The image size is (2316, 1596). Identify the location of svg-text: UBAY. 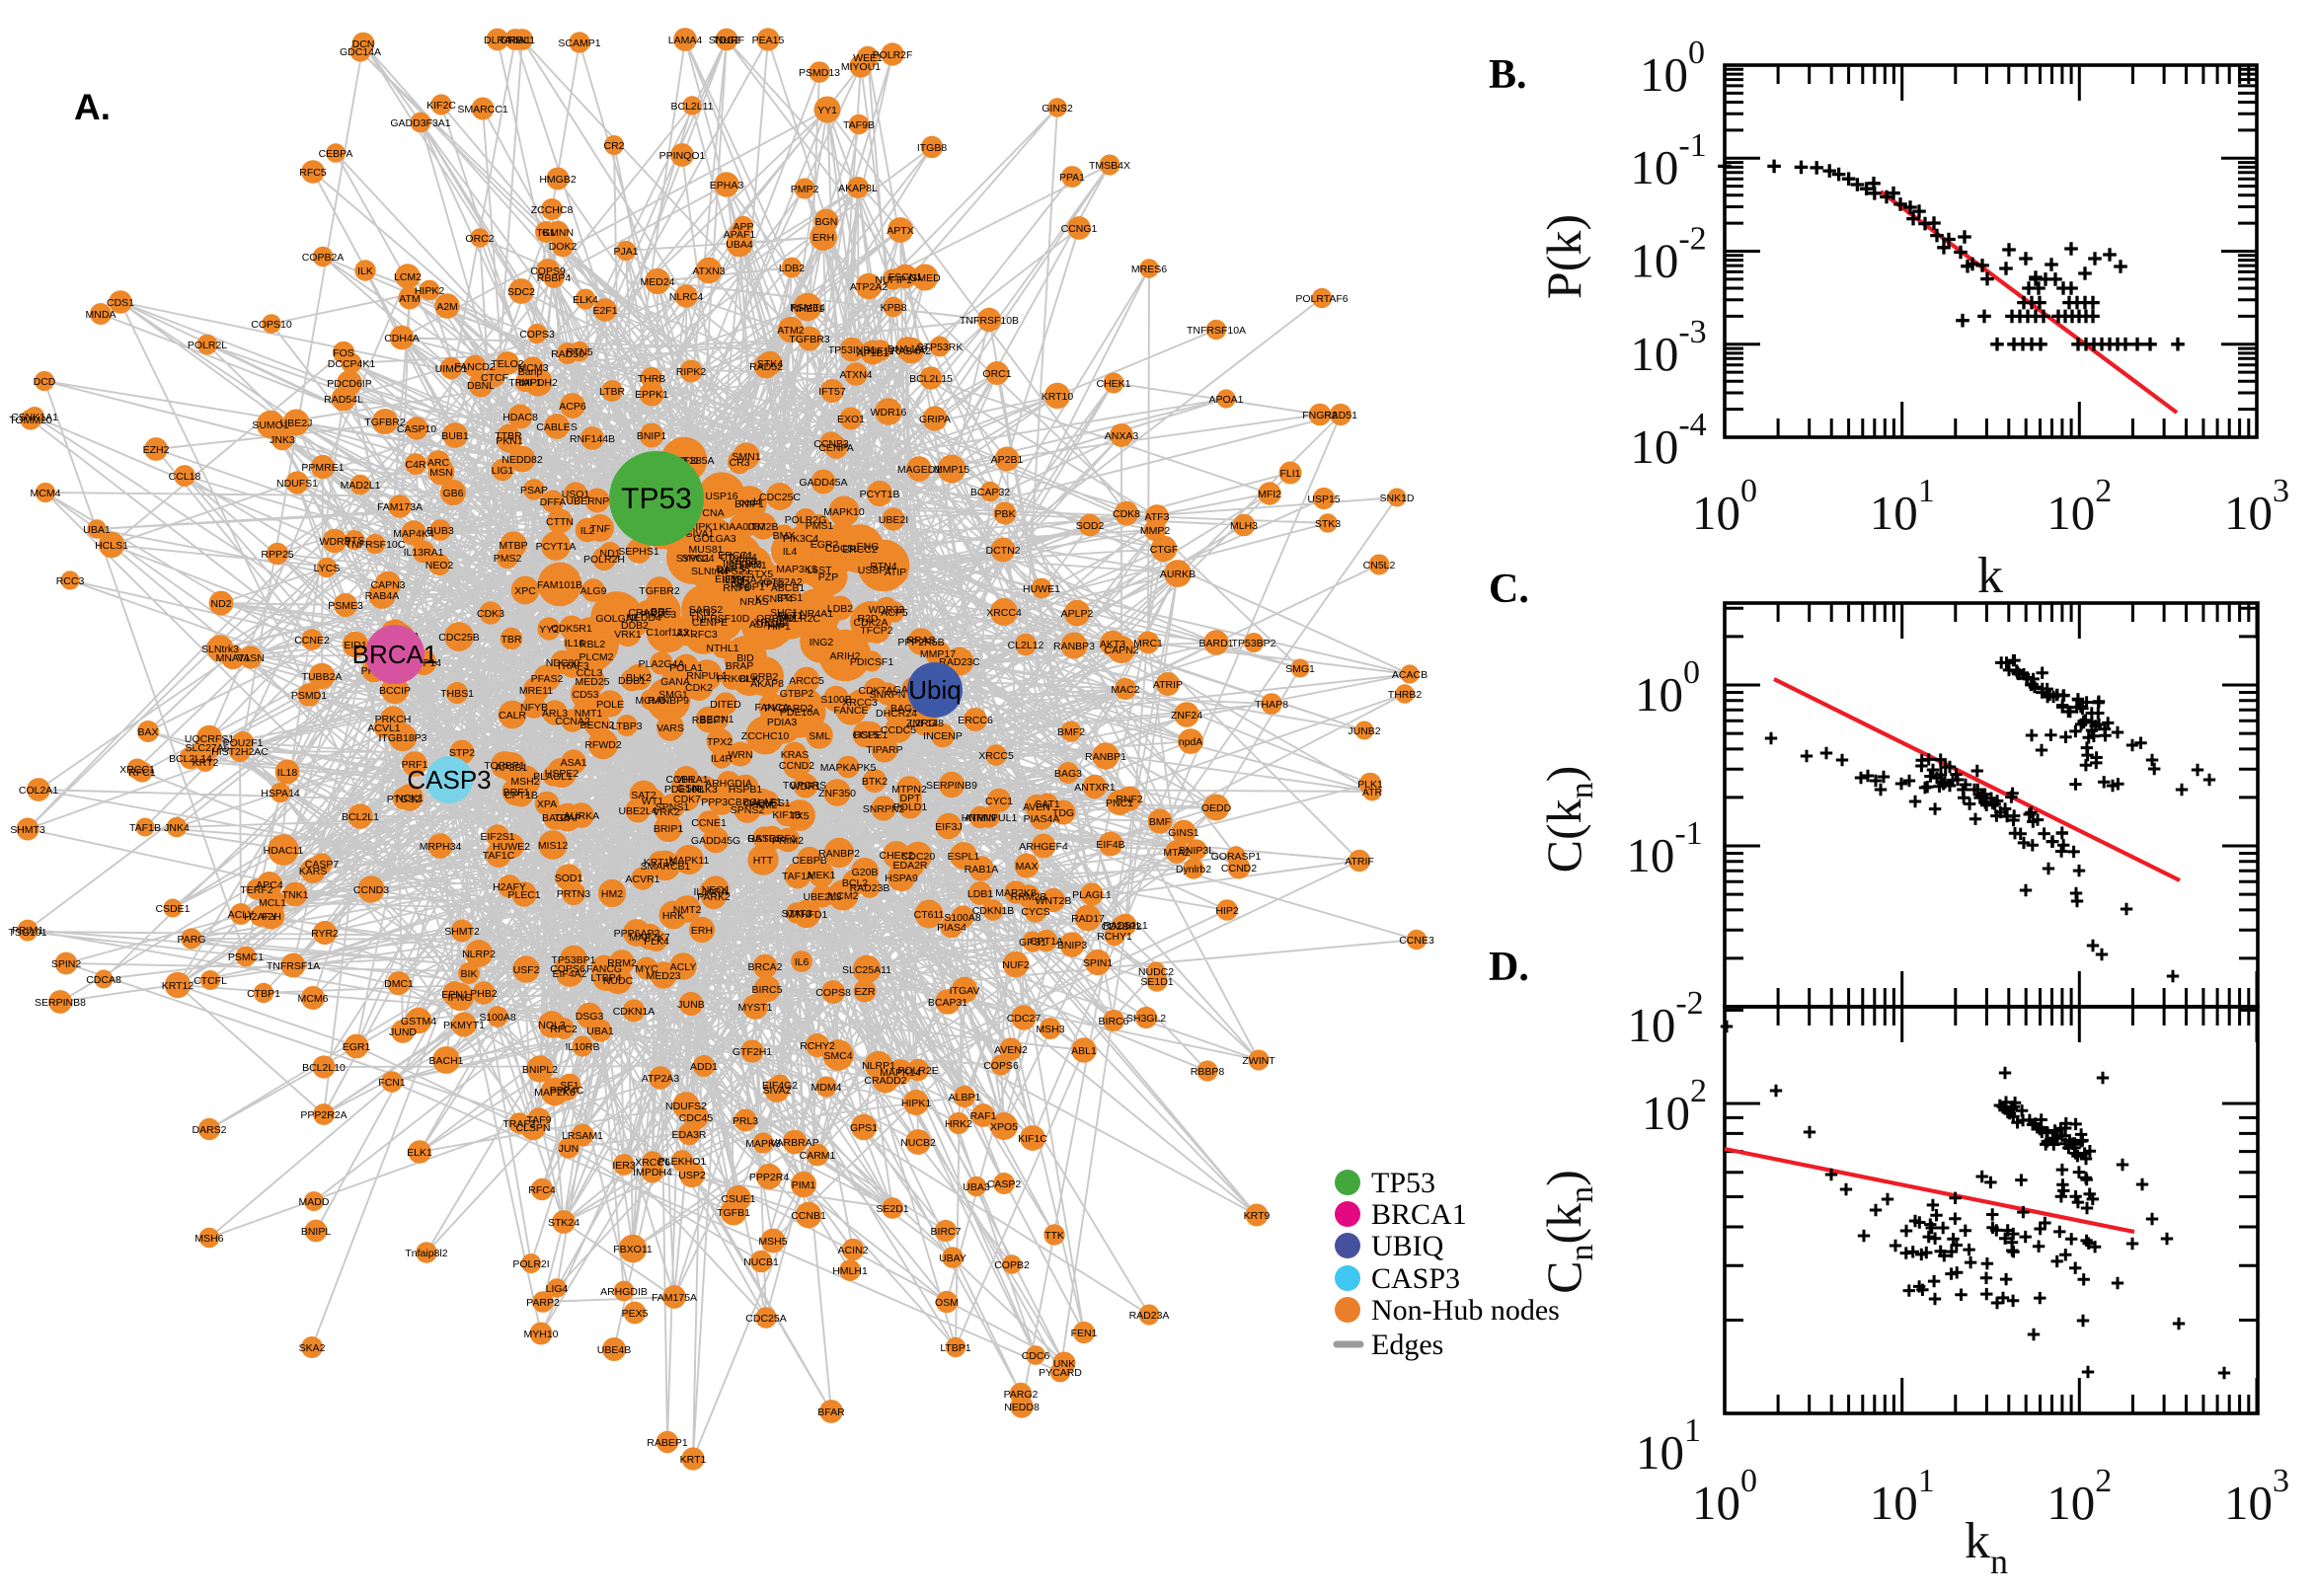
(952, 1258).